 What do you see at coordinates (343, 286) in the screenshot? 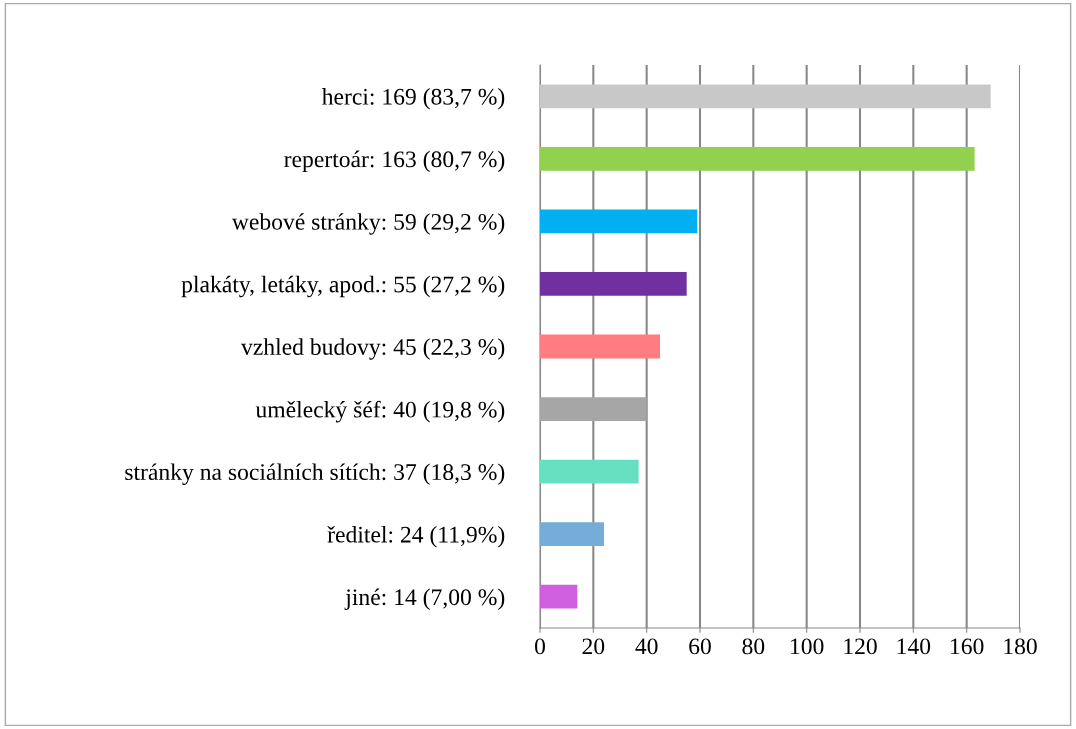
I see `y-tick-label: plakáty, letáky, apod.: 55 (27,2 %)` at bounding box center [343, 286].